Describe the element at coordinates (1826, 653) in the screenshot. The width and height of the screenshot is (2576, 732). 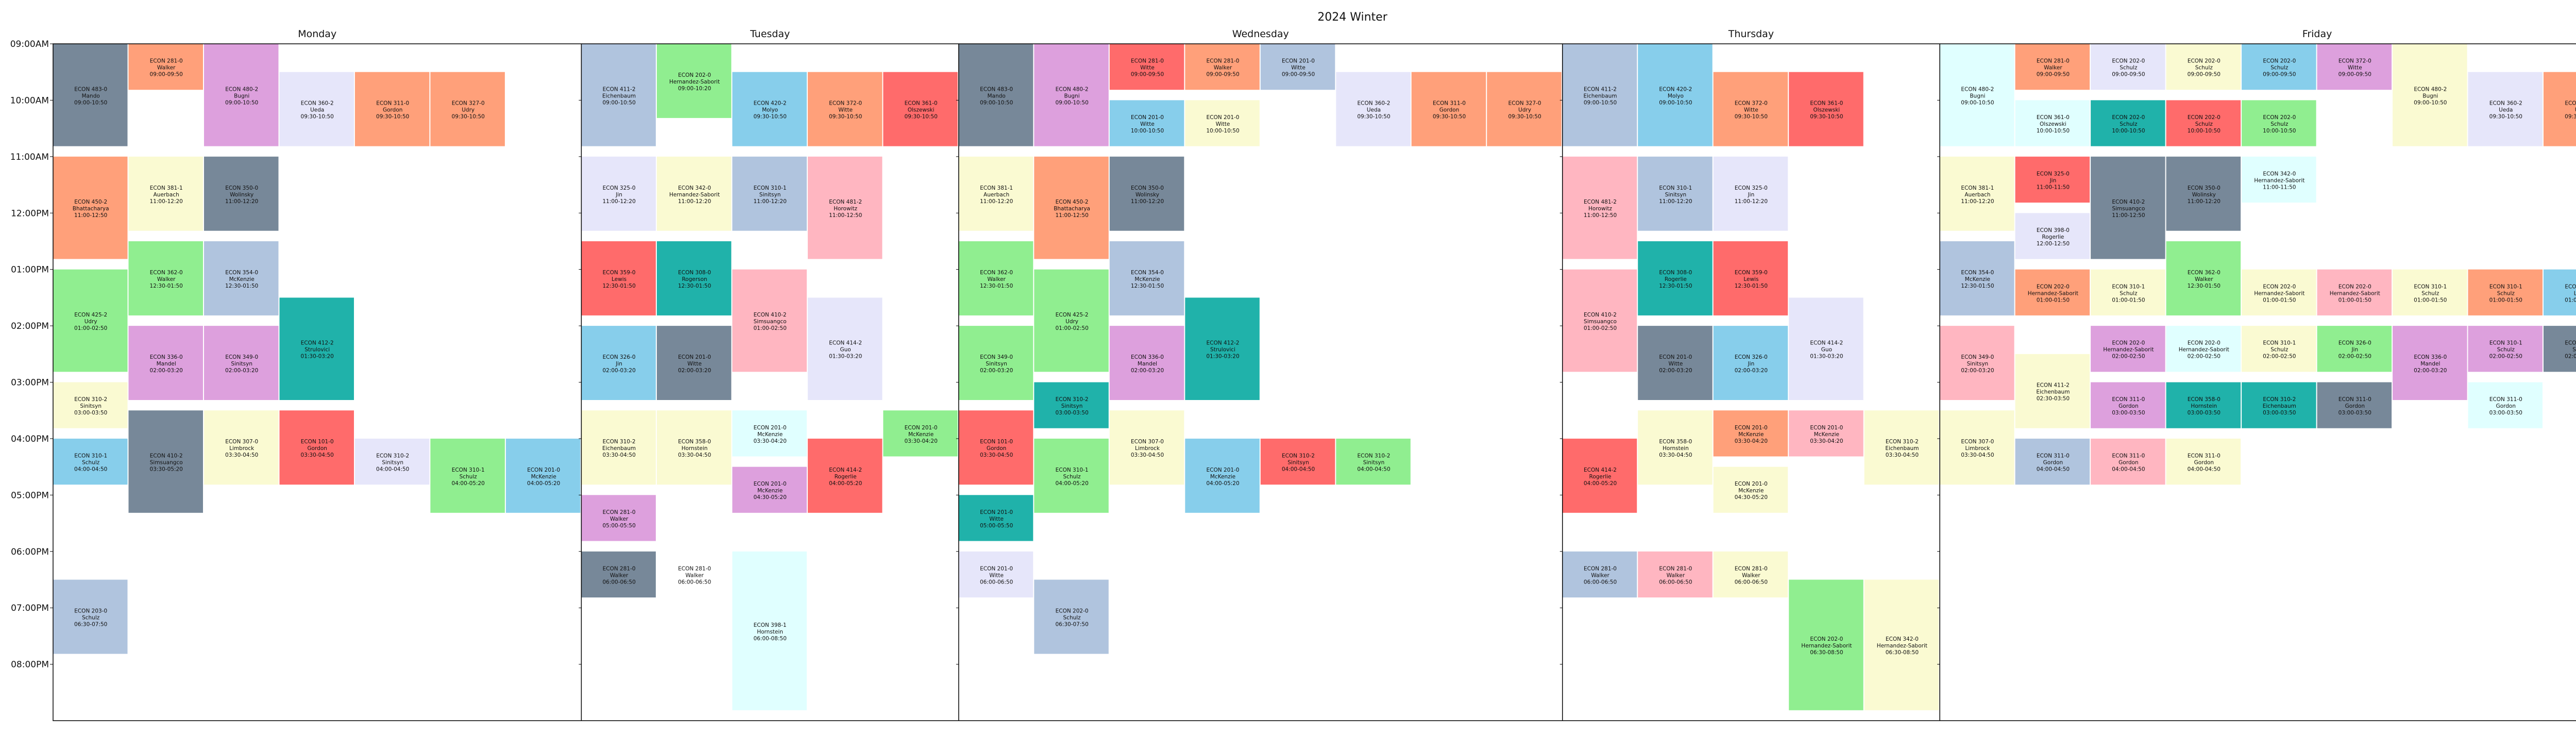
I see `event-label: 06:30-08:50` at that location.